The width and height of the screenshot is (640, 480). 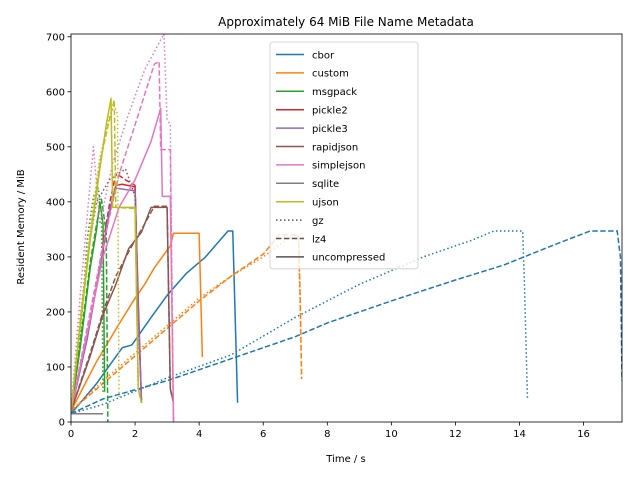 What do you see at coordinates (323, 55) in the screenshot?
I see `legend-label: cbor` at bounding box center [323, 55].